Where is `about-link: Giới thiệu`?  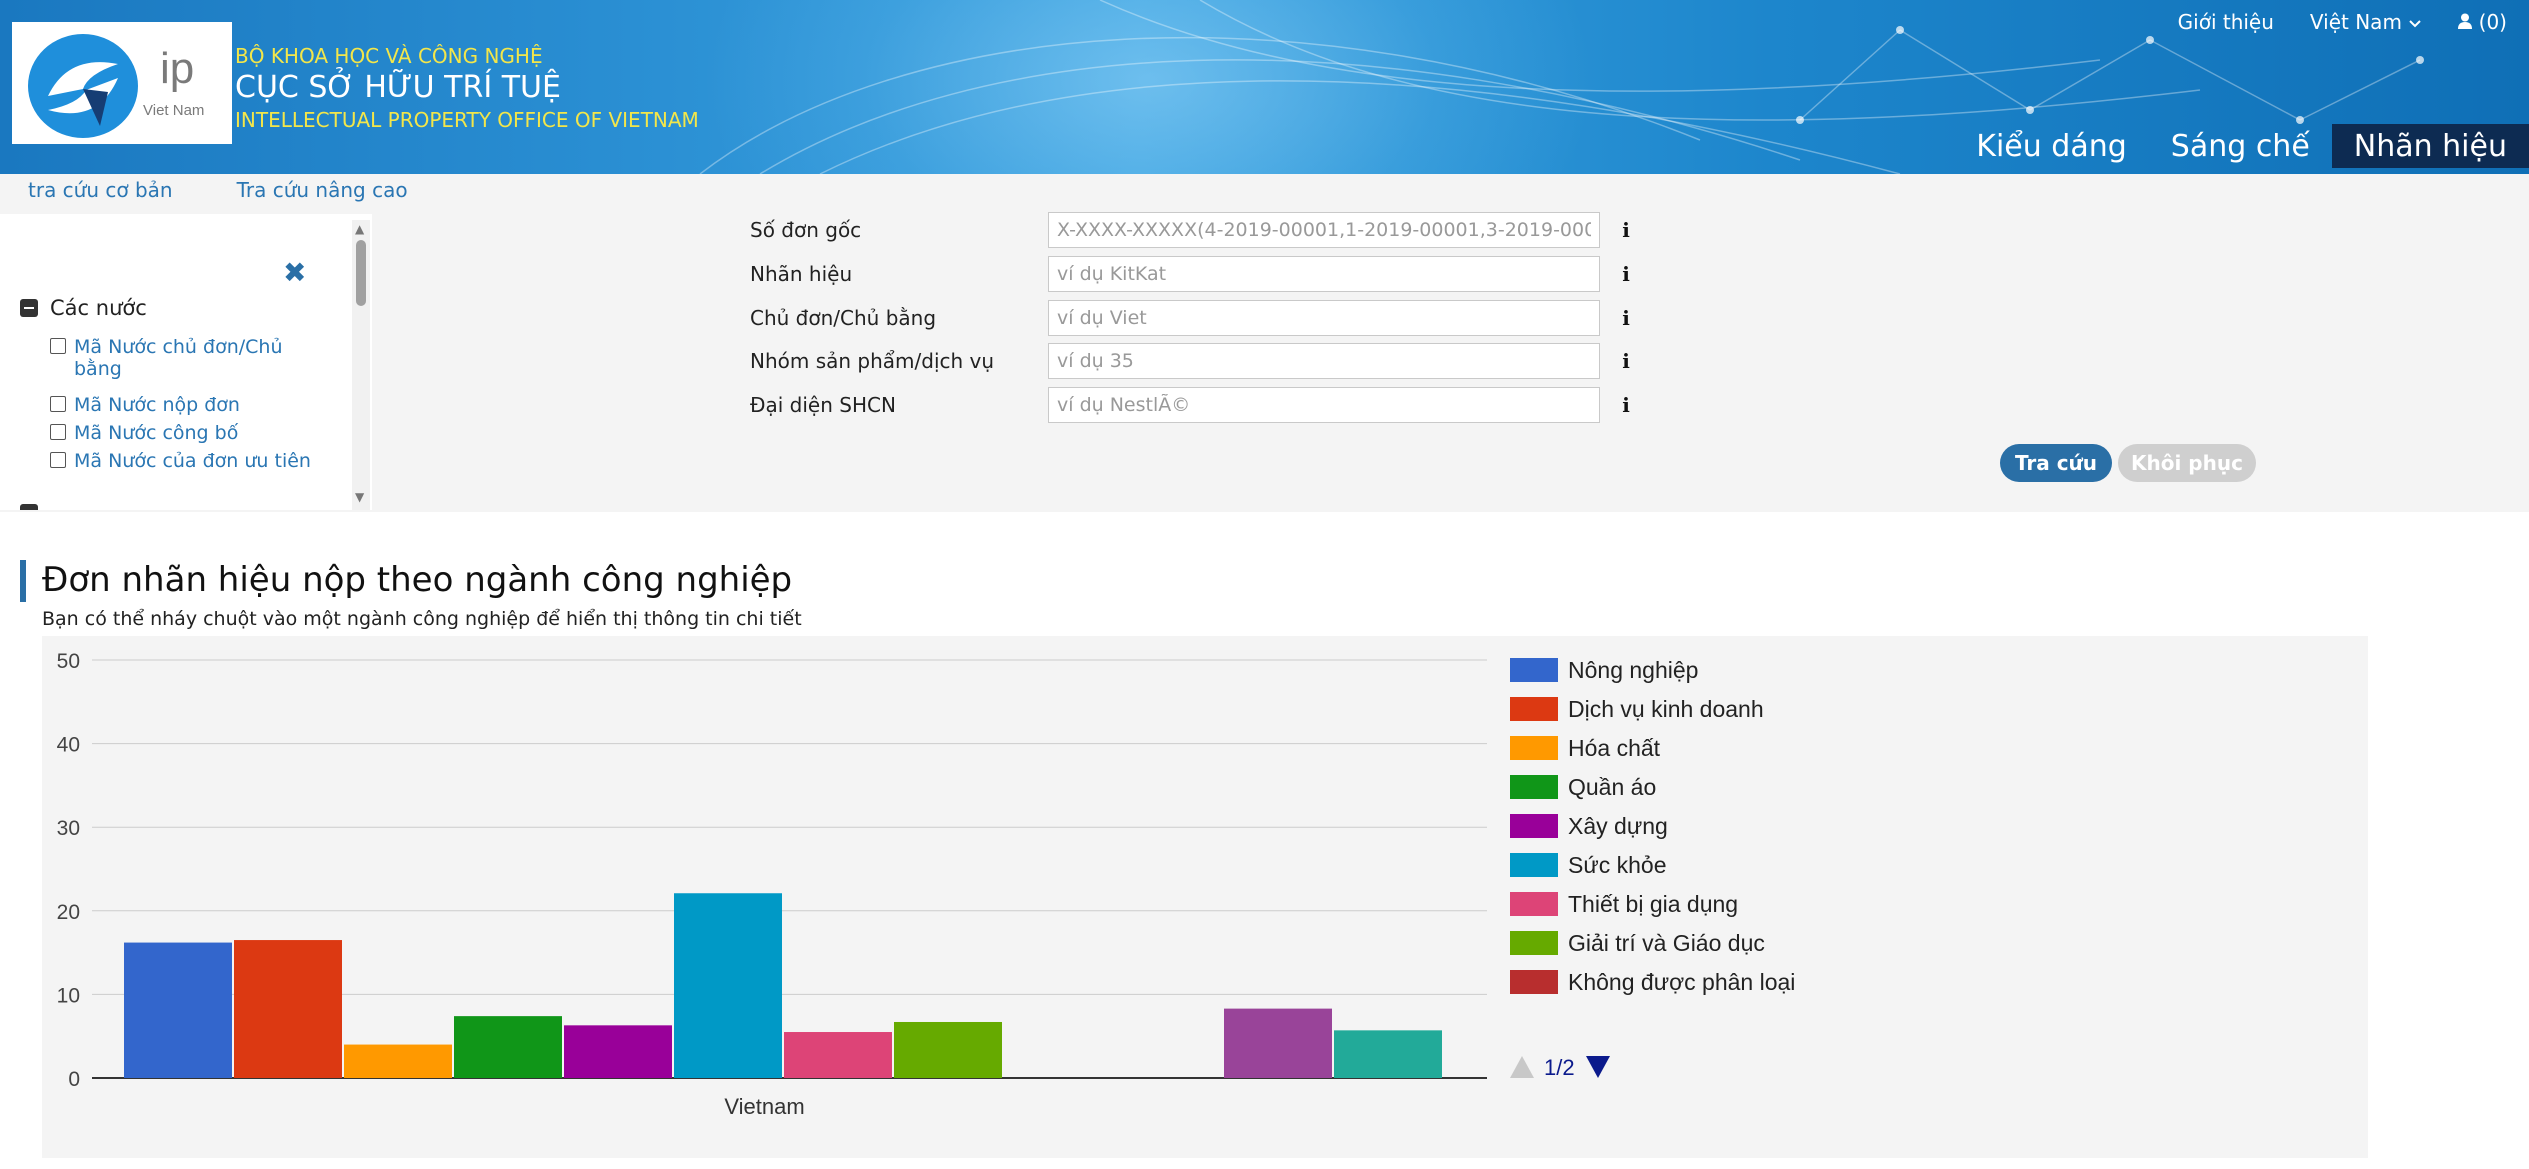
about-link: Giới thiệu is located at coordinates (2225, 22).